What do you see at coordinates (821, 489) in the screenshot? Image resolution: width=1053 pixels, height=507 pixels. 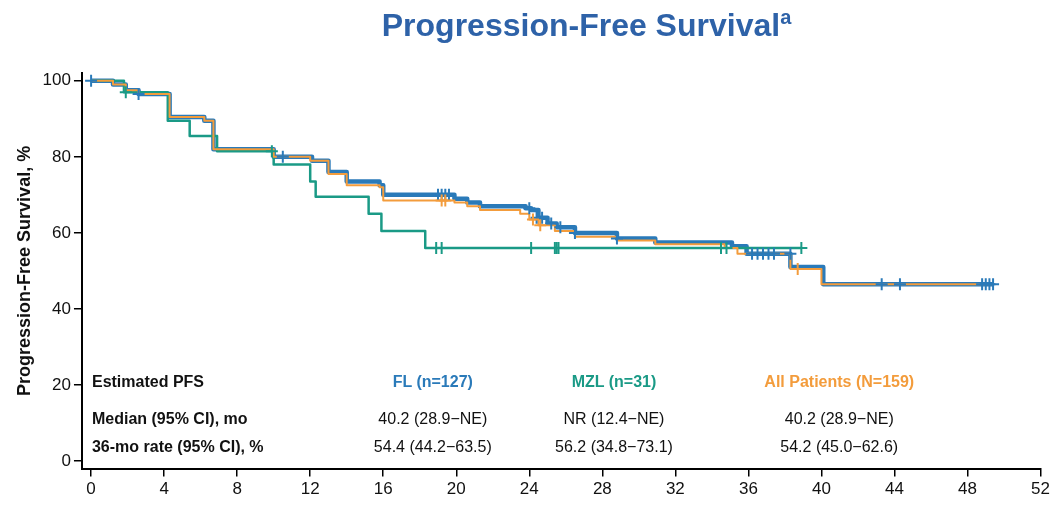 I see `x-tick-label: 40` at bounding box center [821, 489].